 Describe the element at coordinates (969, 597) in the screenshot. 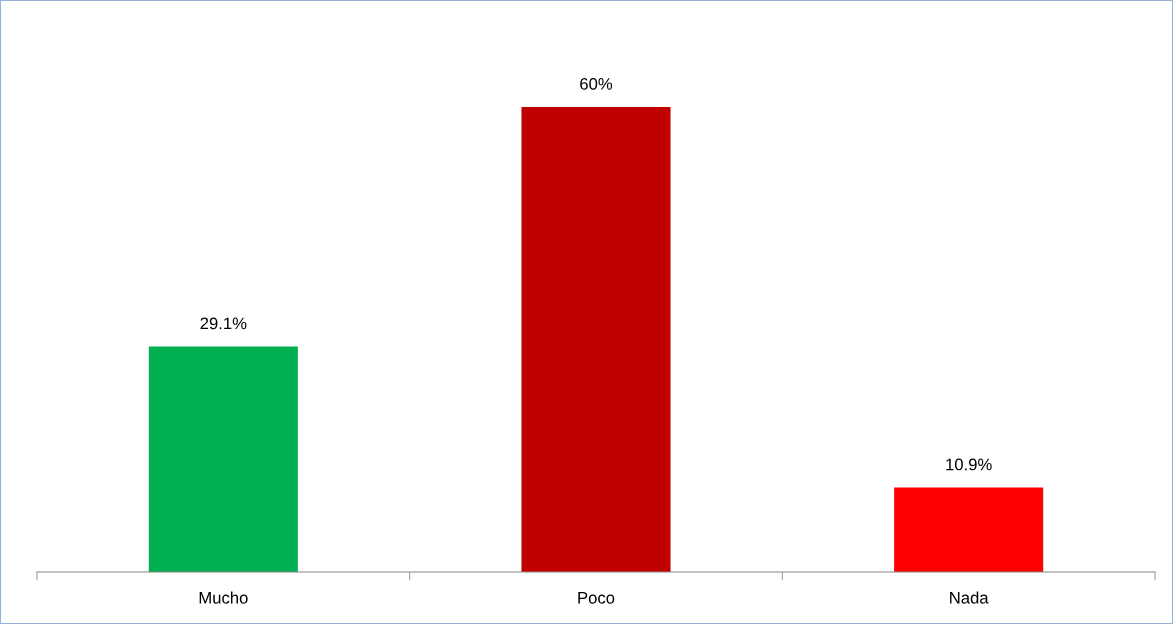

I see `x-tick-label: Nada` at that location.